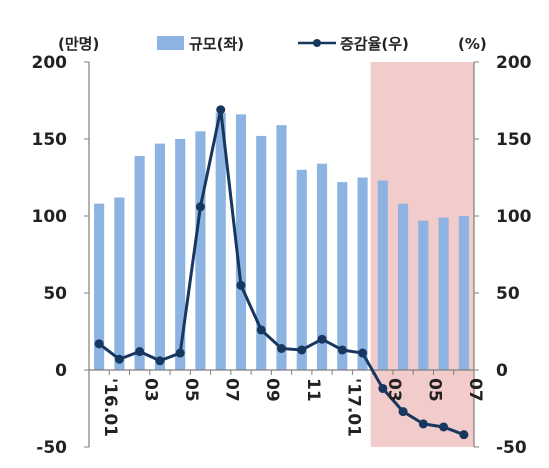 The image size is (549, 468). I want to click on right-tick-label-2: 100, so click(514, 217).